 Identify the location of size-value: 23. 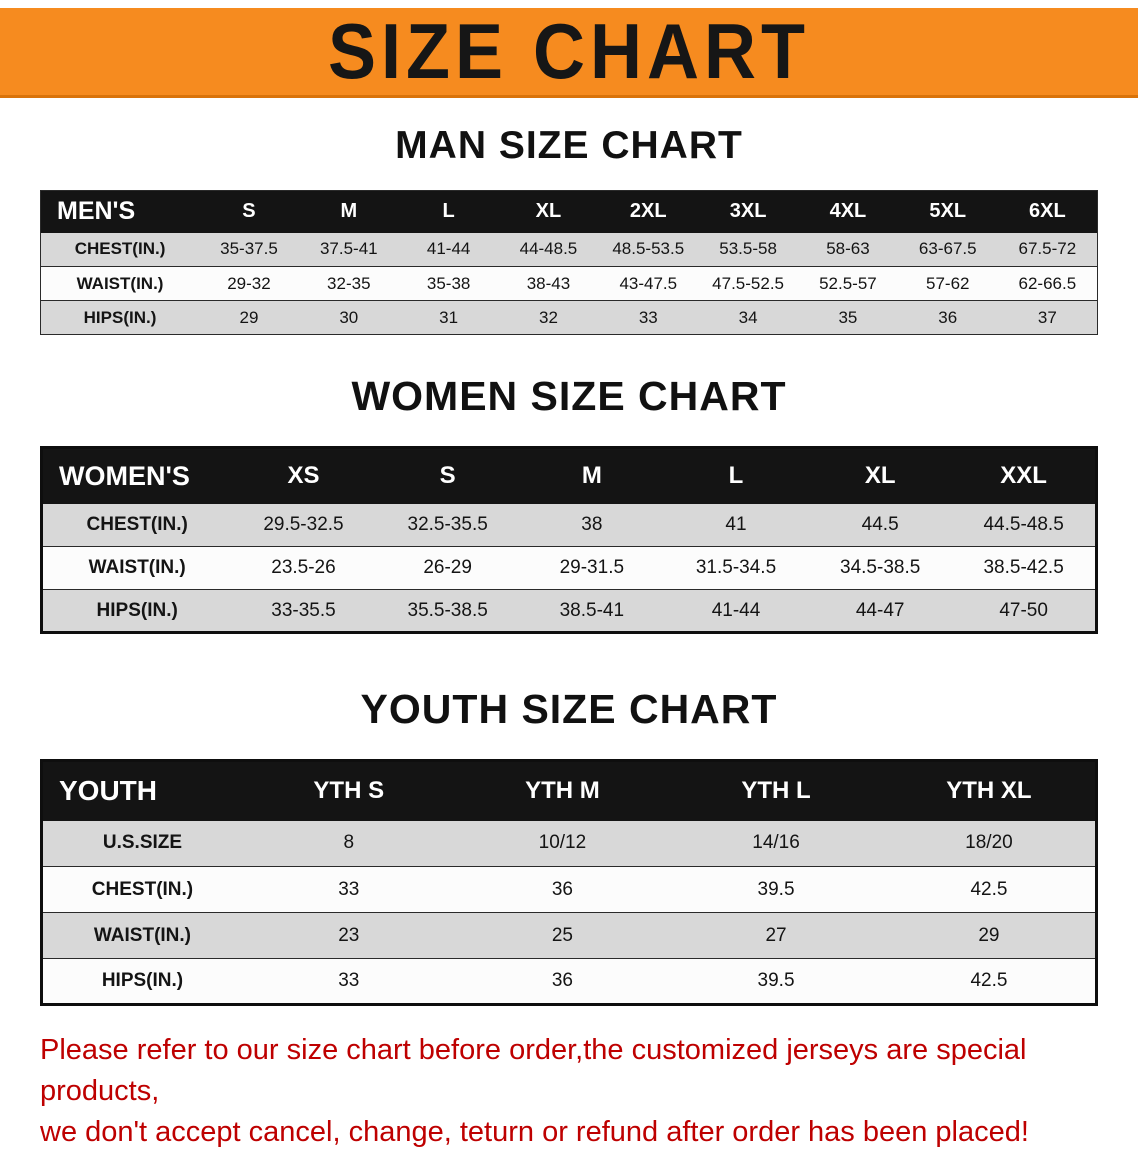
(349, 935).